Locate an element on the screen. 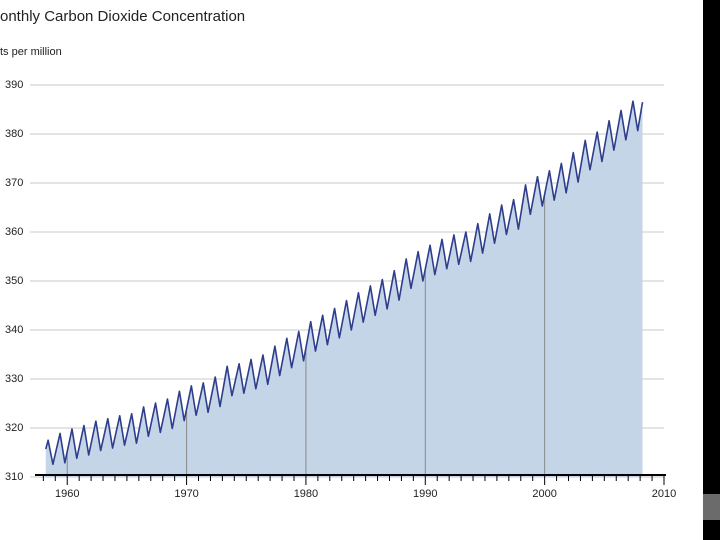  x-tick-label: 1990 is located at coordinates (425, 494).